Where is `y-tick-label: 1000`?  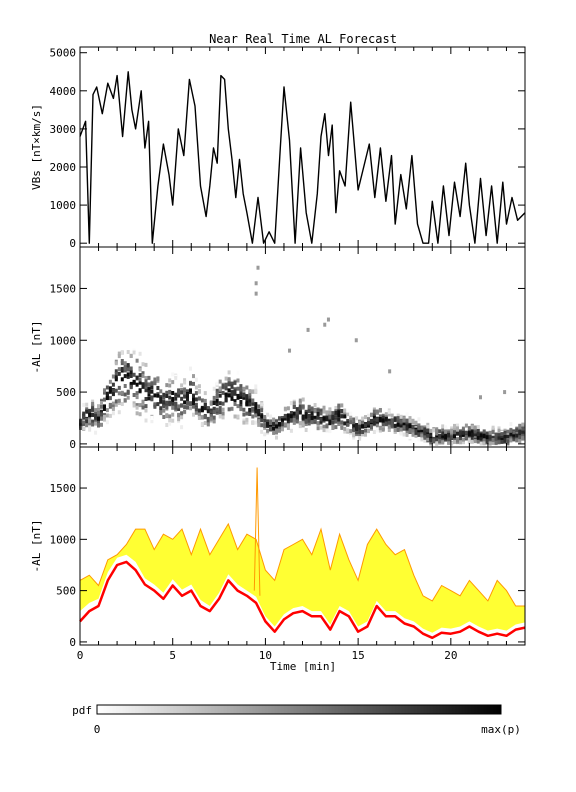 y-tick-label: 1000 is located at coordinates (63, 340).